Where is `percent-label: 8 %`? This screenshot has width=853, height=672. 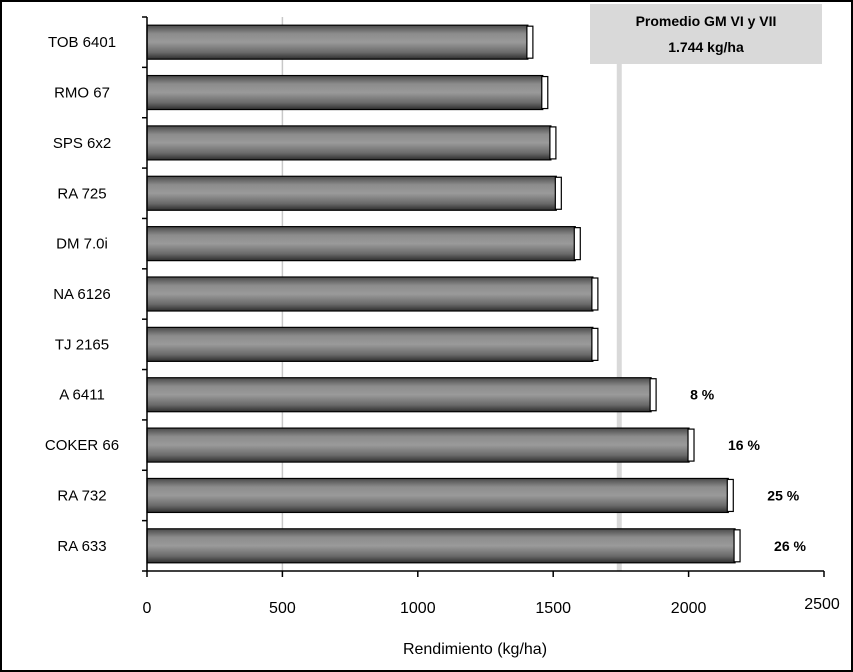 percent-label: 8 % is located at coordinates (702, 395).